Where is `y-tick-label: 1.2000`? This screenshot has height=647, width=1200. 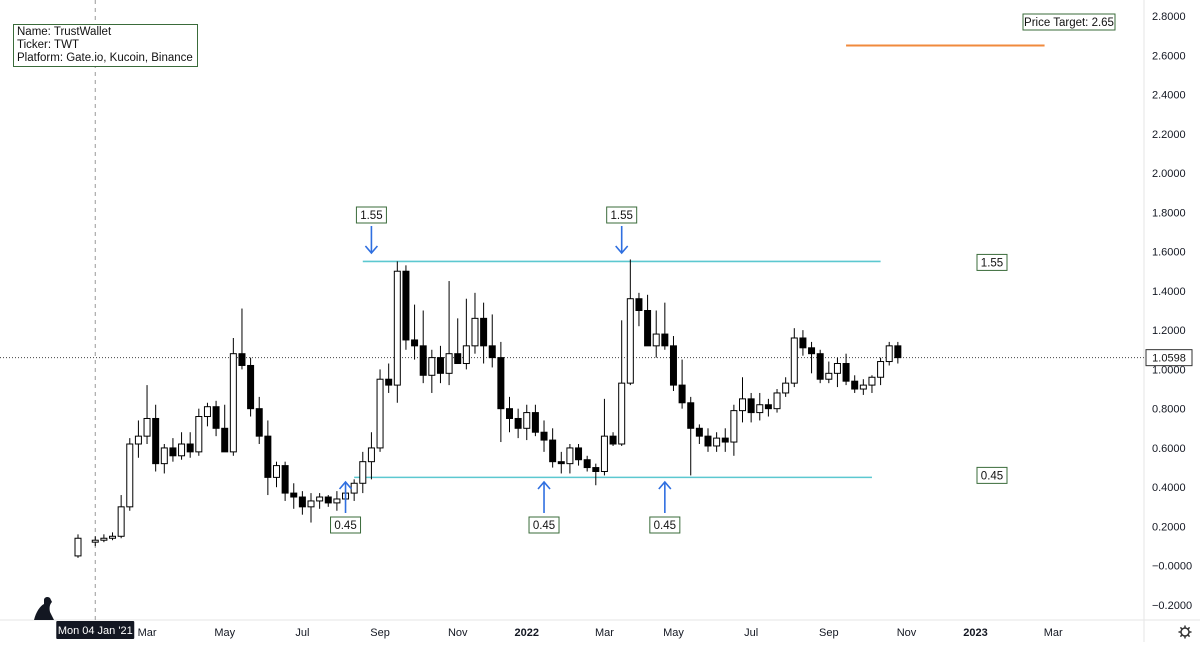 y-tick-label: 1.2000 is located at coordinates (1169, 331).